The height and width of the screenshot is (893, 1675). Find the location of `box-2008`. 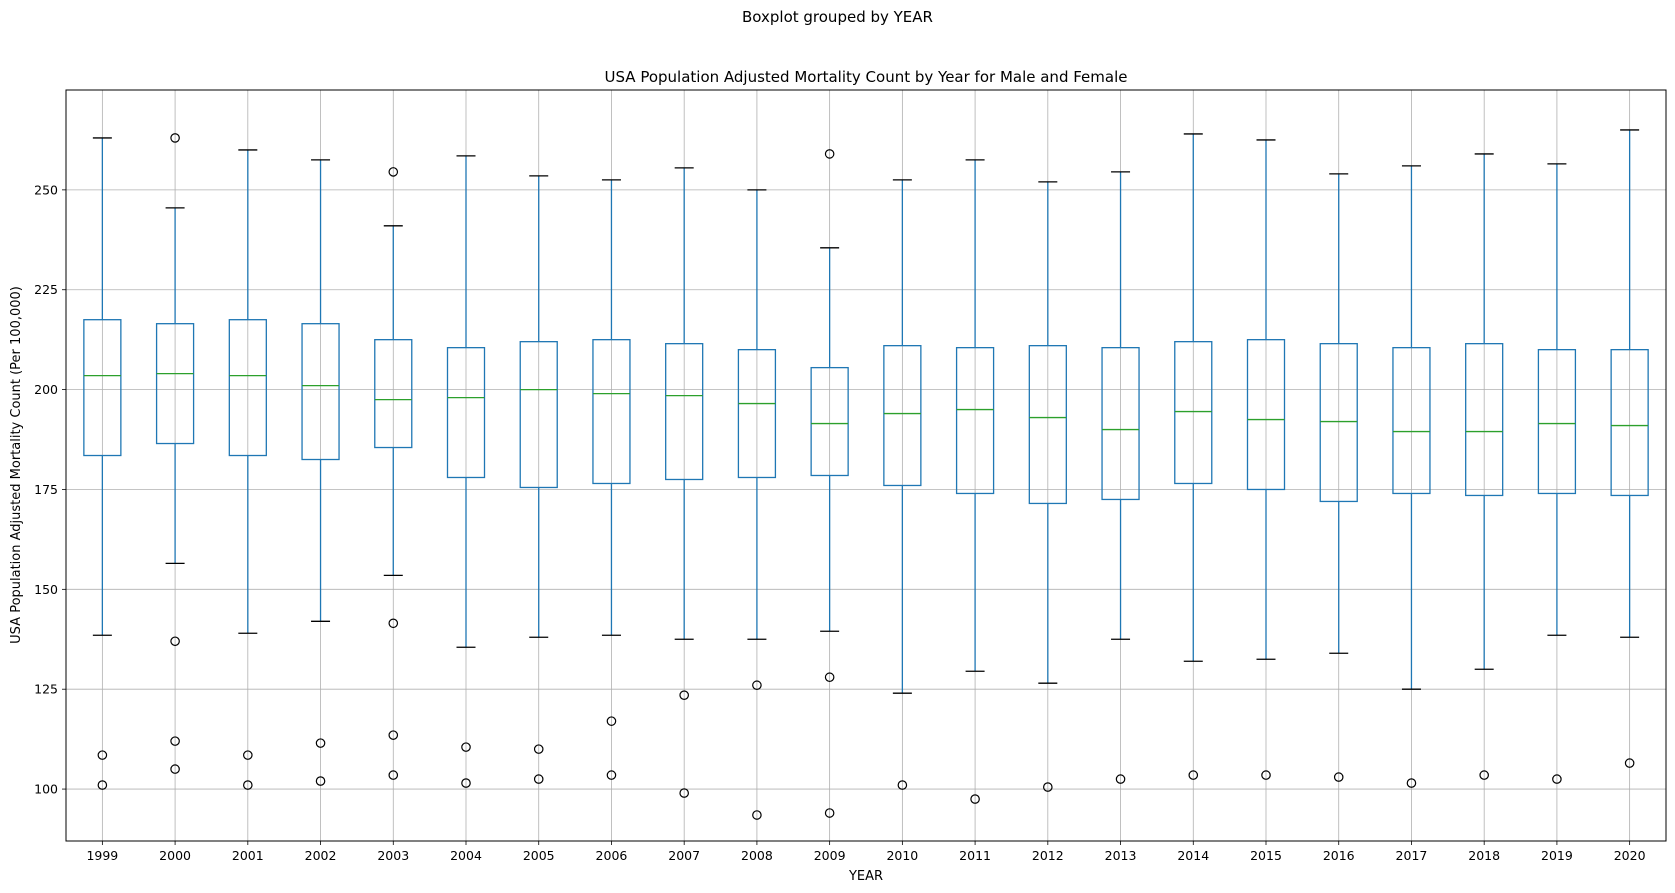

box-2008 is located at coordinates (757, 504).